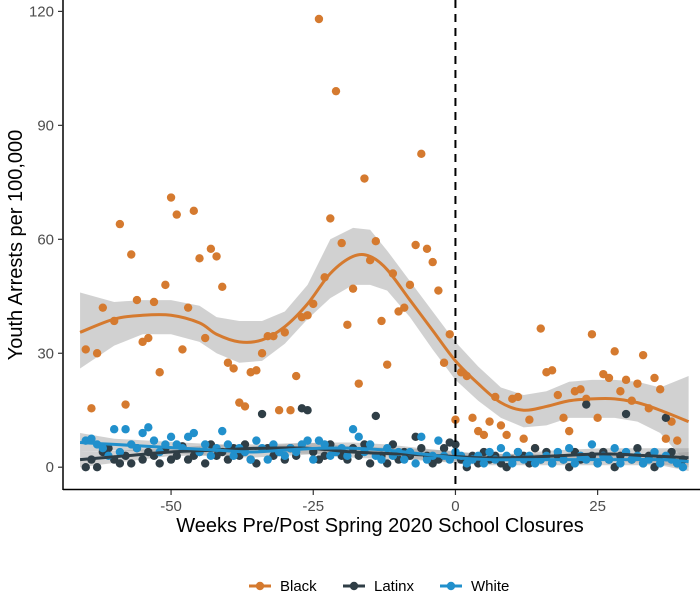  What do you see at coordinates (45, 239) in the screenshot?
I see `y-tick-label: 60` at bounding box center [45, 239].